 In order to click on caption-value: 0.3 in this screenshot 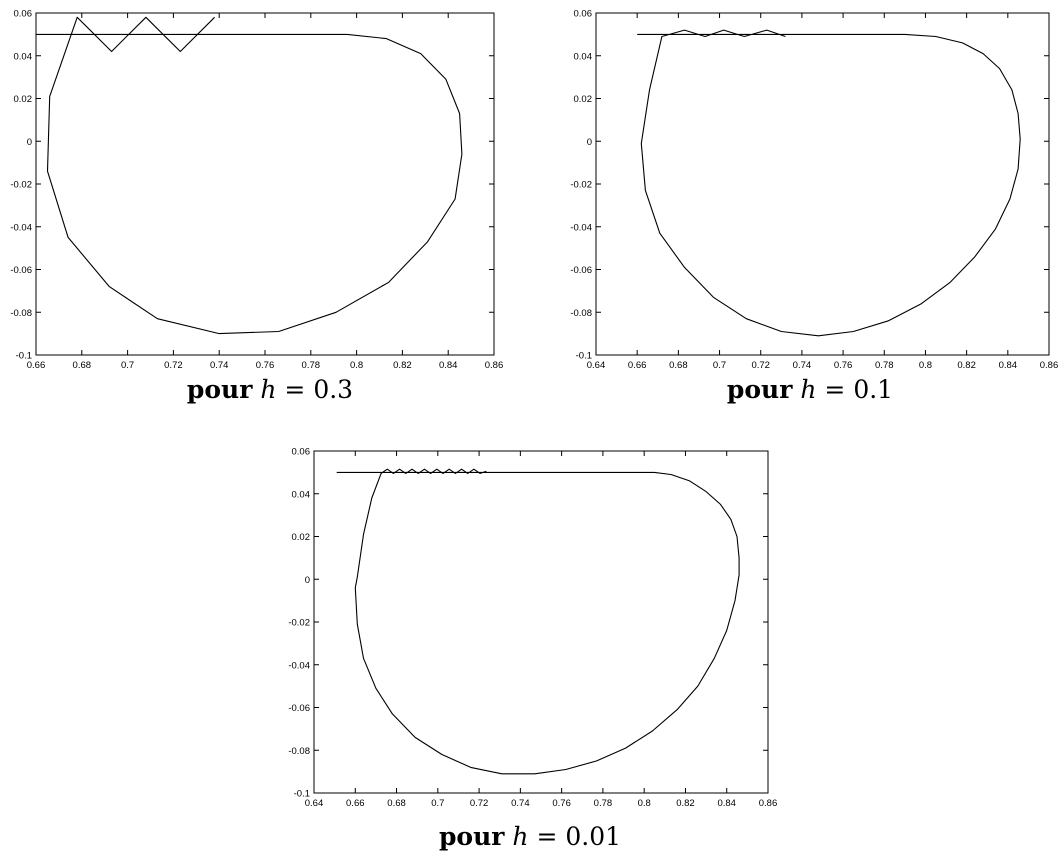, I will do `click(333, 389)`.